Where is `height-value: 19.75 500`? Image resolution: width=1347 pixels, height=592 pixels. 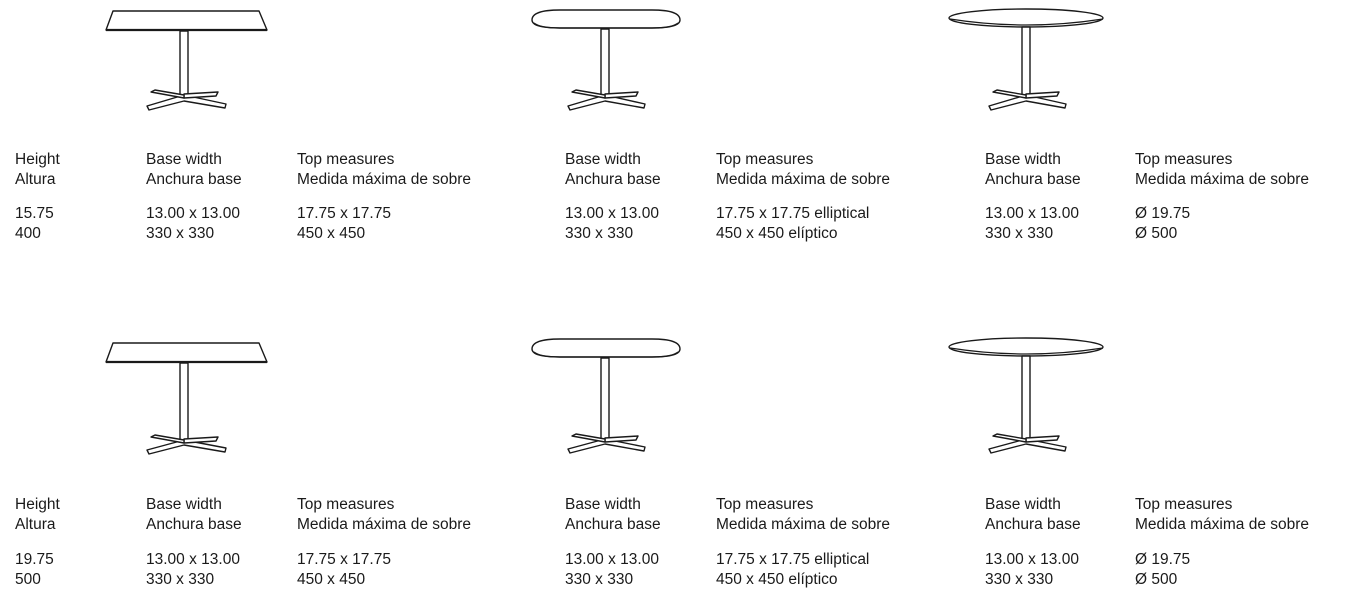 height-value: 19.75 500 is located at coordinates (34, 570).